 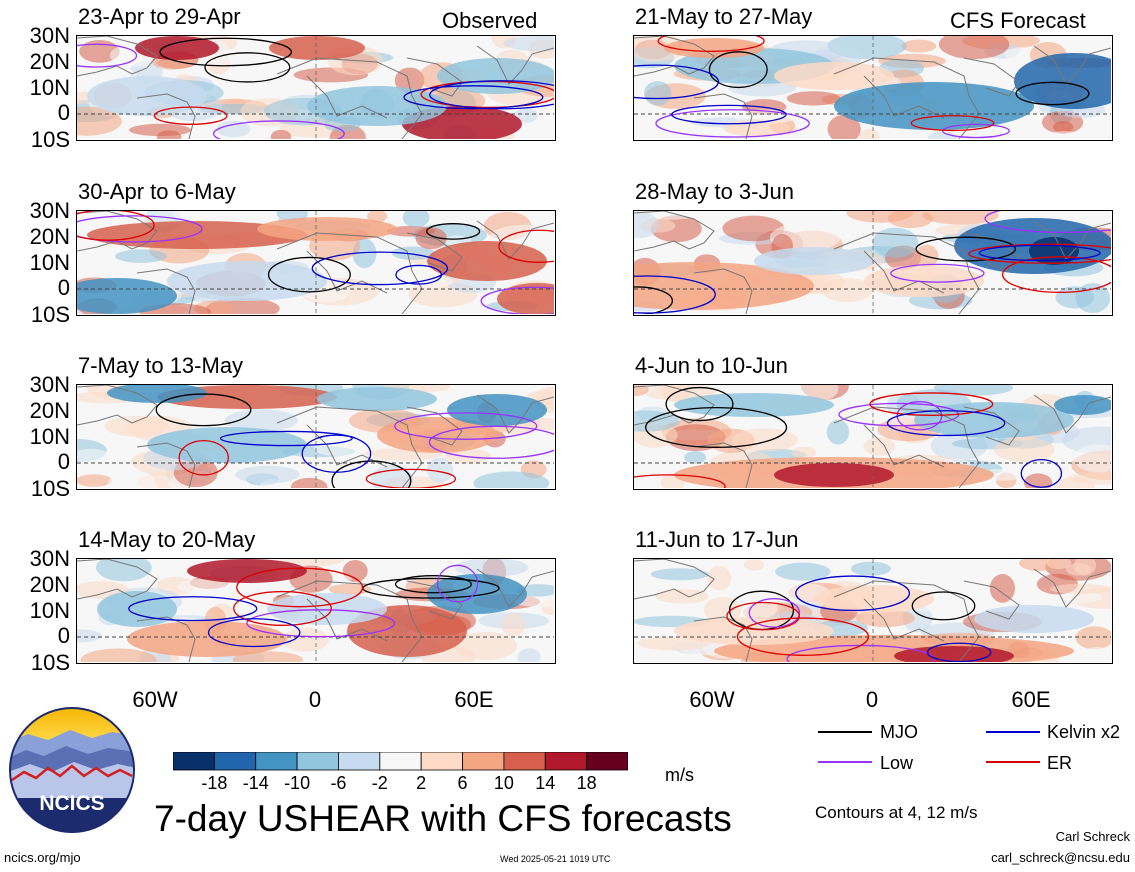 What do you see at coordinates (71, 803) in the screenshot?
I see `logo-text: NCICS` at bounding box center [71, 803].